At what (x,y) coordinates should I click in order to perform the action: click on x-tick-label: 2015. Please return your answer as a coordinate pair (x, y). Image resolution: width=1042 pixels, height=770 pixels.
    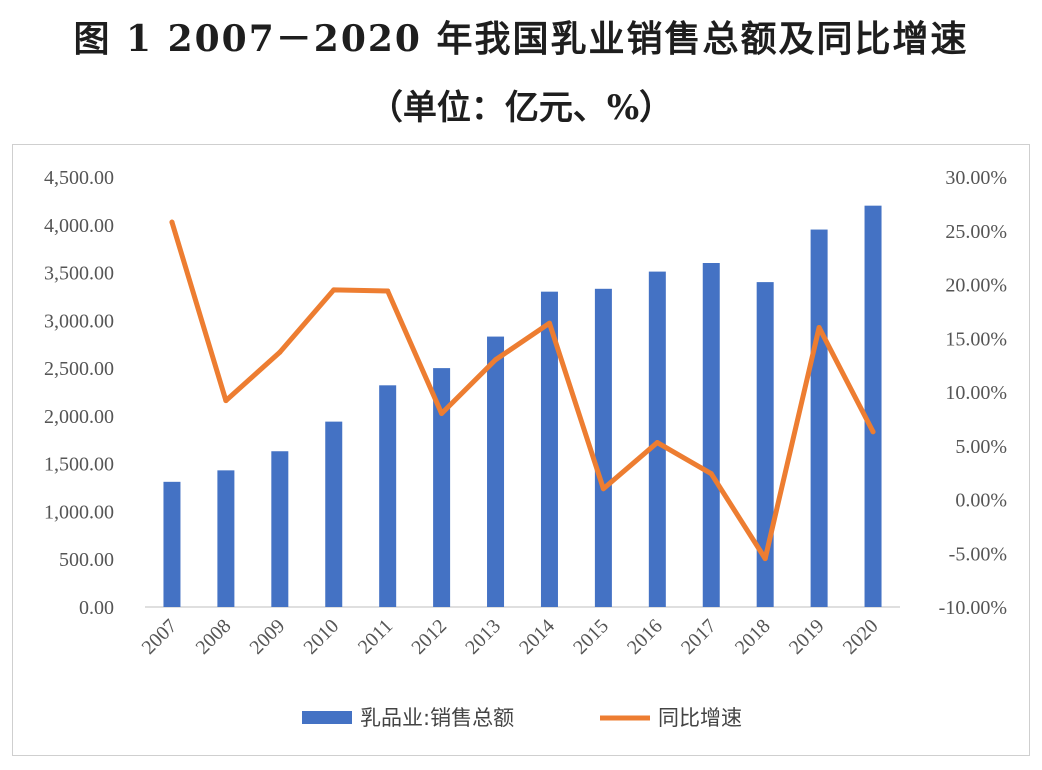
    Looking at the image, I should click on (591, 637).